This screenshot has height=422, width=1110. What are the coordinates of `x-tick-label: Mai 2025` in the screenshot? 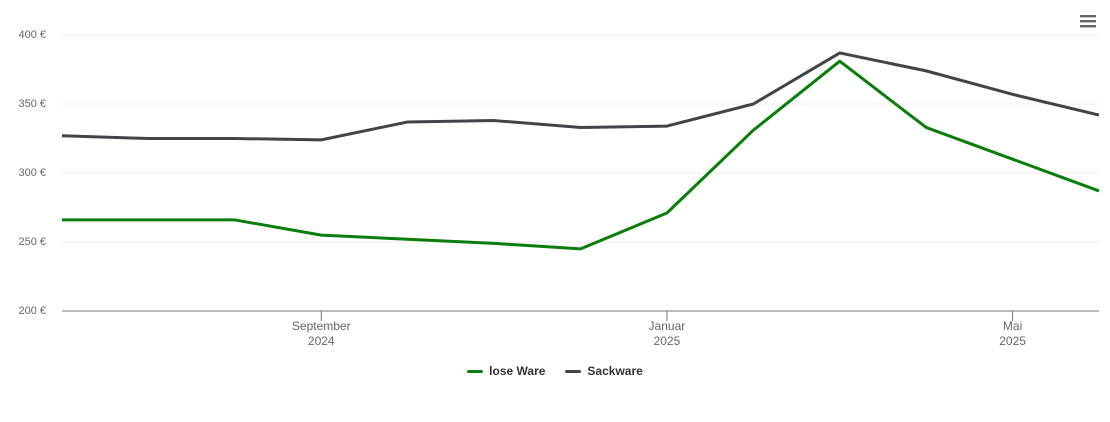 It's located at (1012, 333).